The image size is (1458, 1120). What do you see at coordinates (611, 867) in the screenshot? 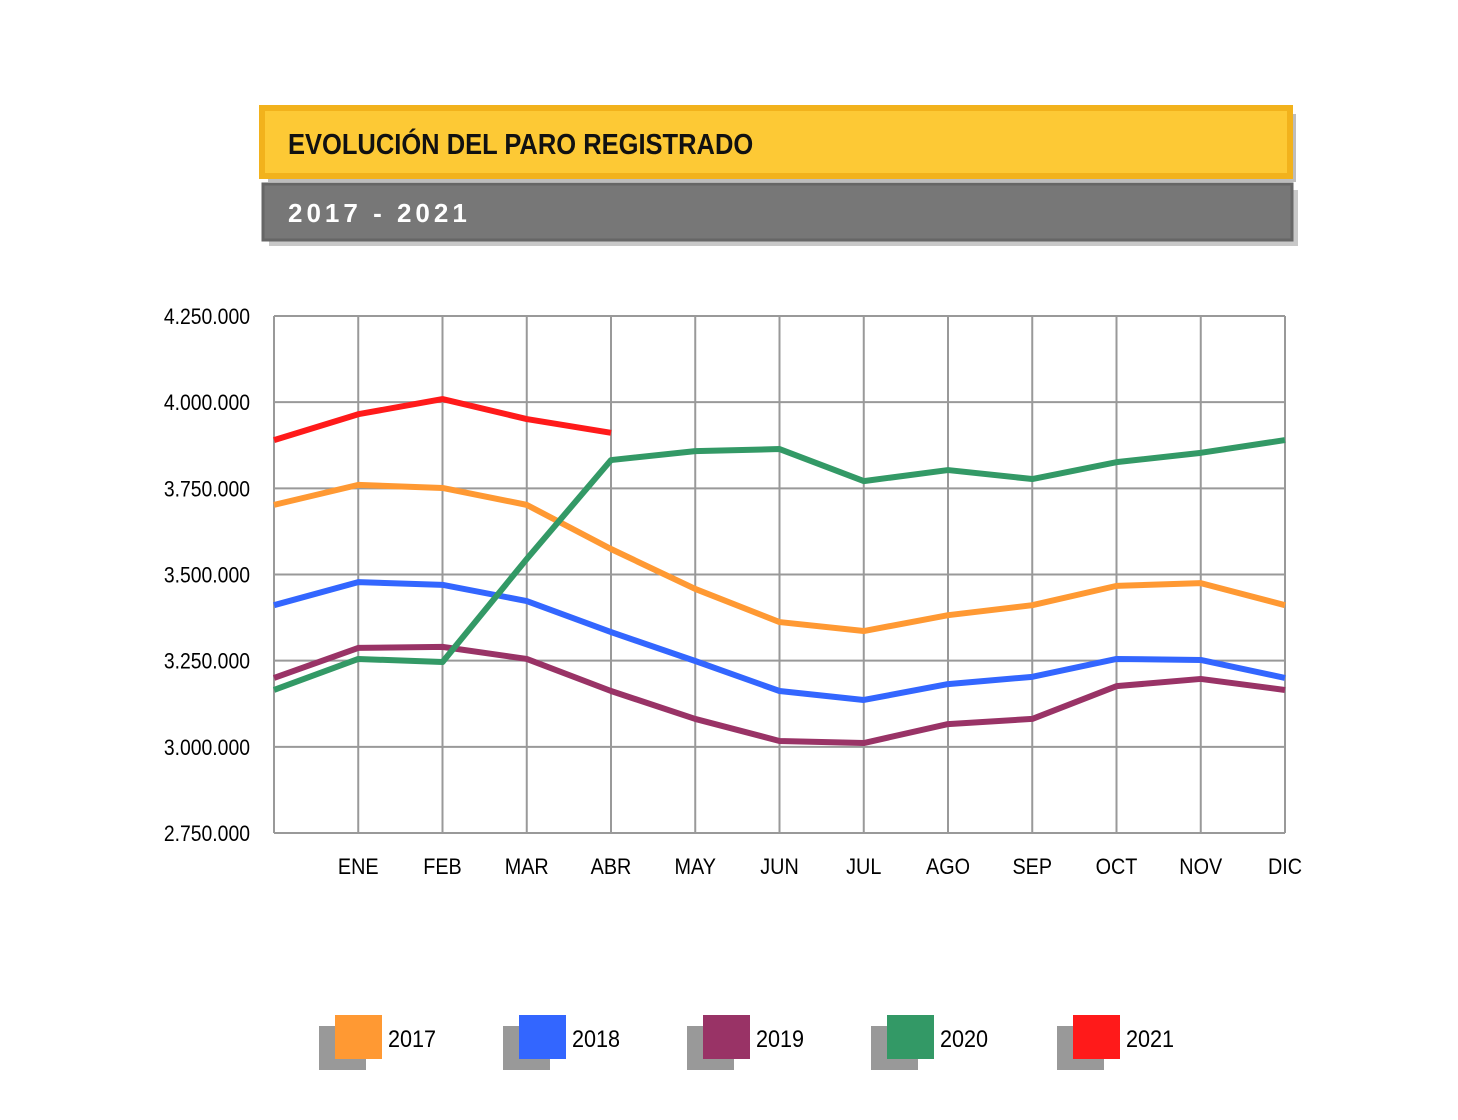
I see `x-tick-label: ABR` at bounding box center [611, 867].